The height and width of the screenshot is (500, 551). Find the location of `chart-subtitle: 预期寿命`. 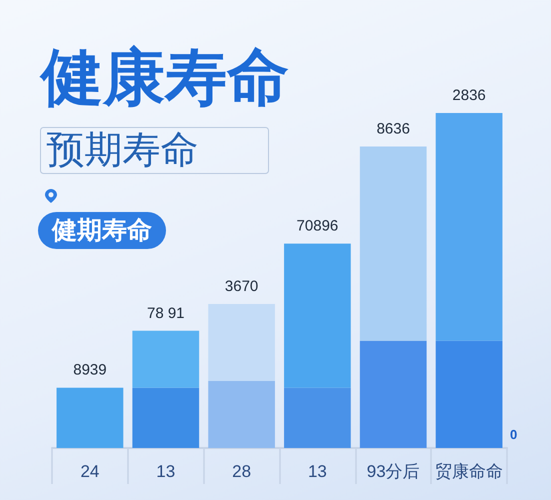

chart-subtitle: 预期寿命 is located at coordinates (122, 151).